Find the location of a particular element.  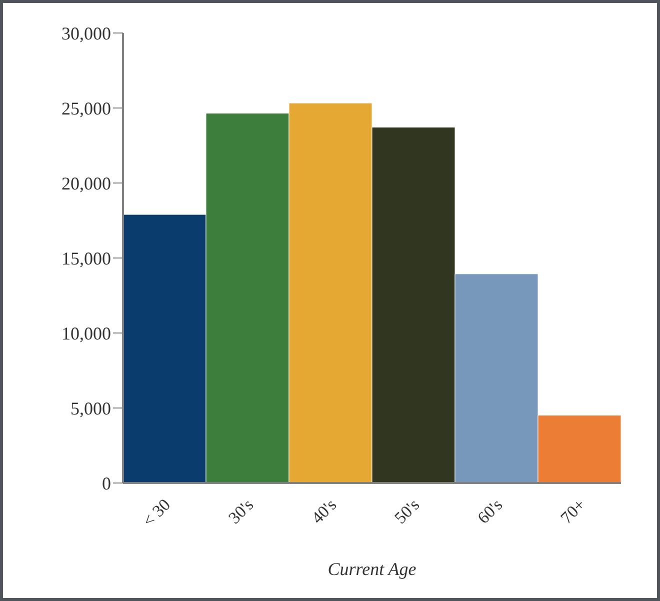

y-tick-label: 25,000 is located at coordinates (86, 108).